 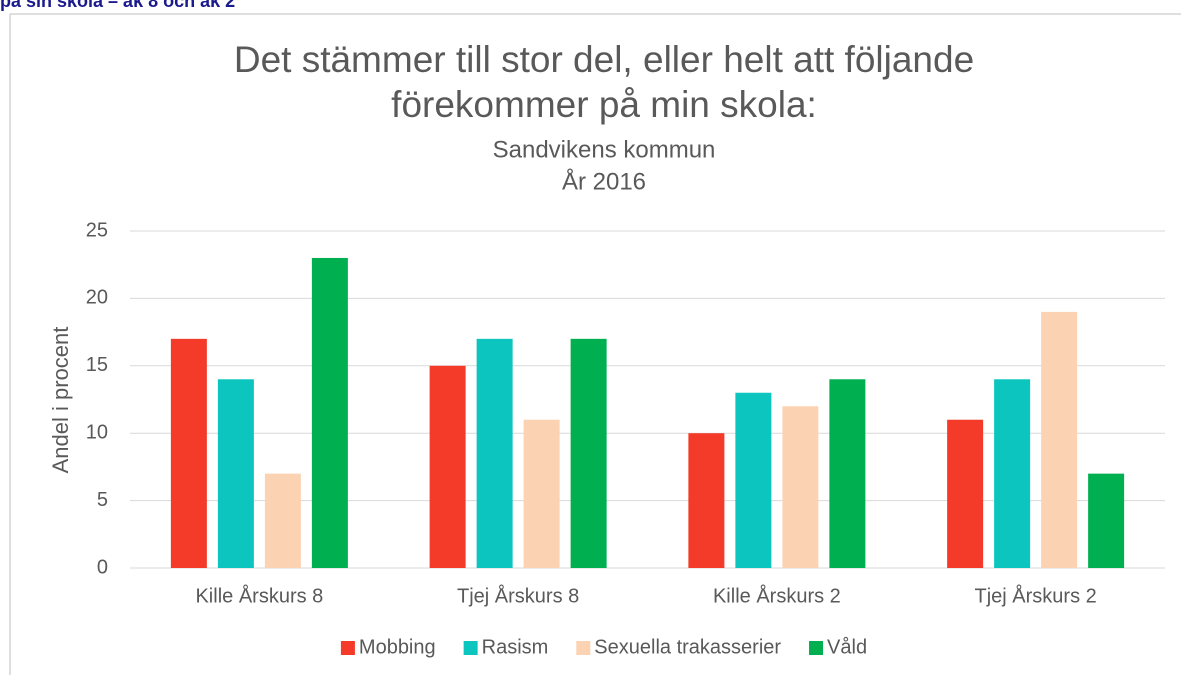 I want to click on header: på sin skola – åk 8 och åk 2, so click(x=117, y=5).